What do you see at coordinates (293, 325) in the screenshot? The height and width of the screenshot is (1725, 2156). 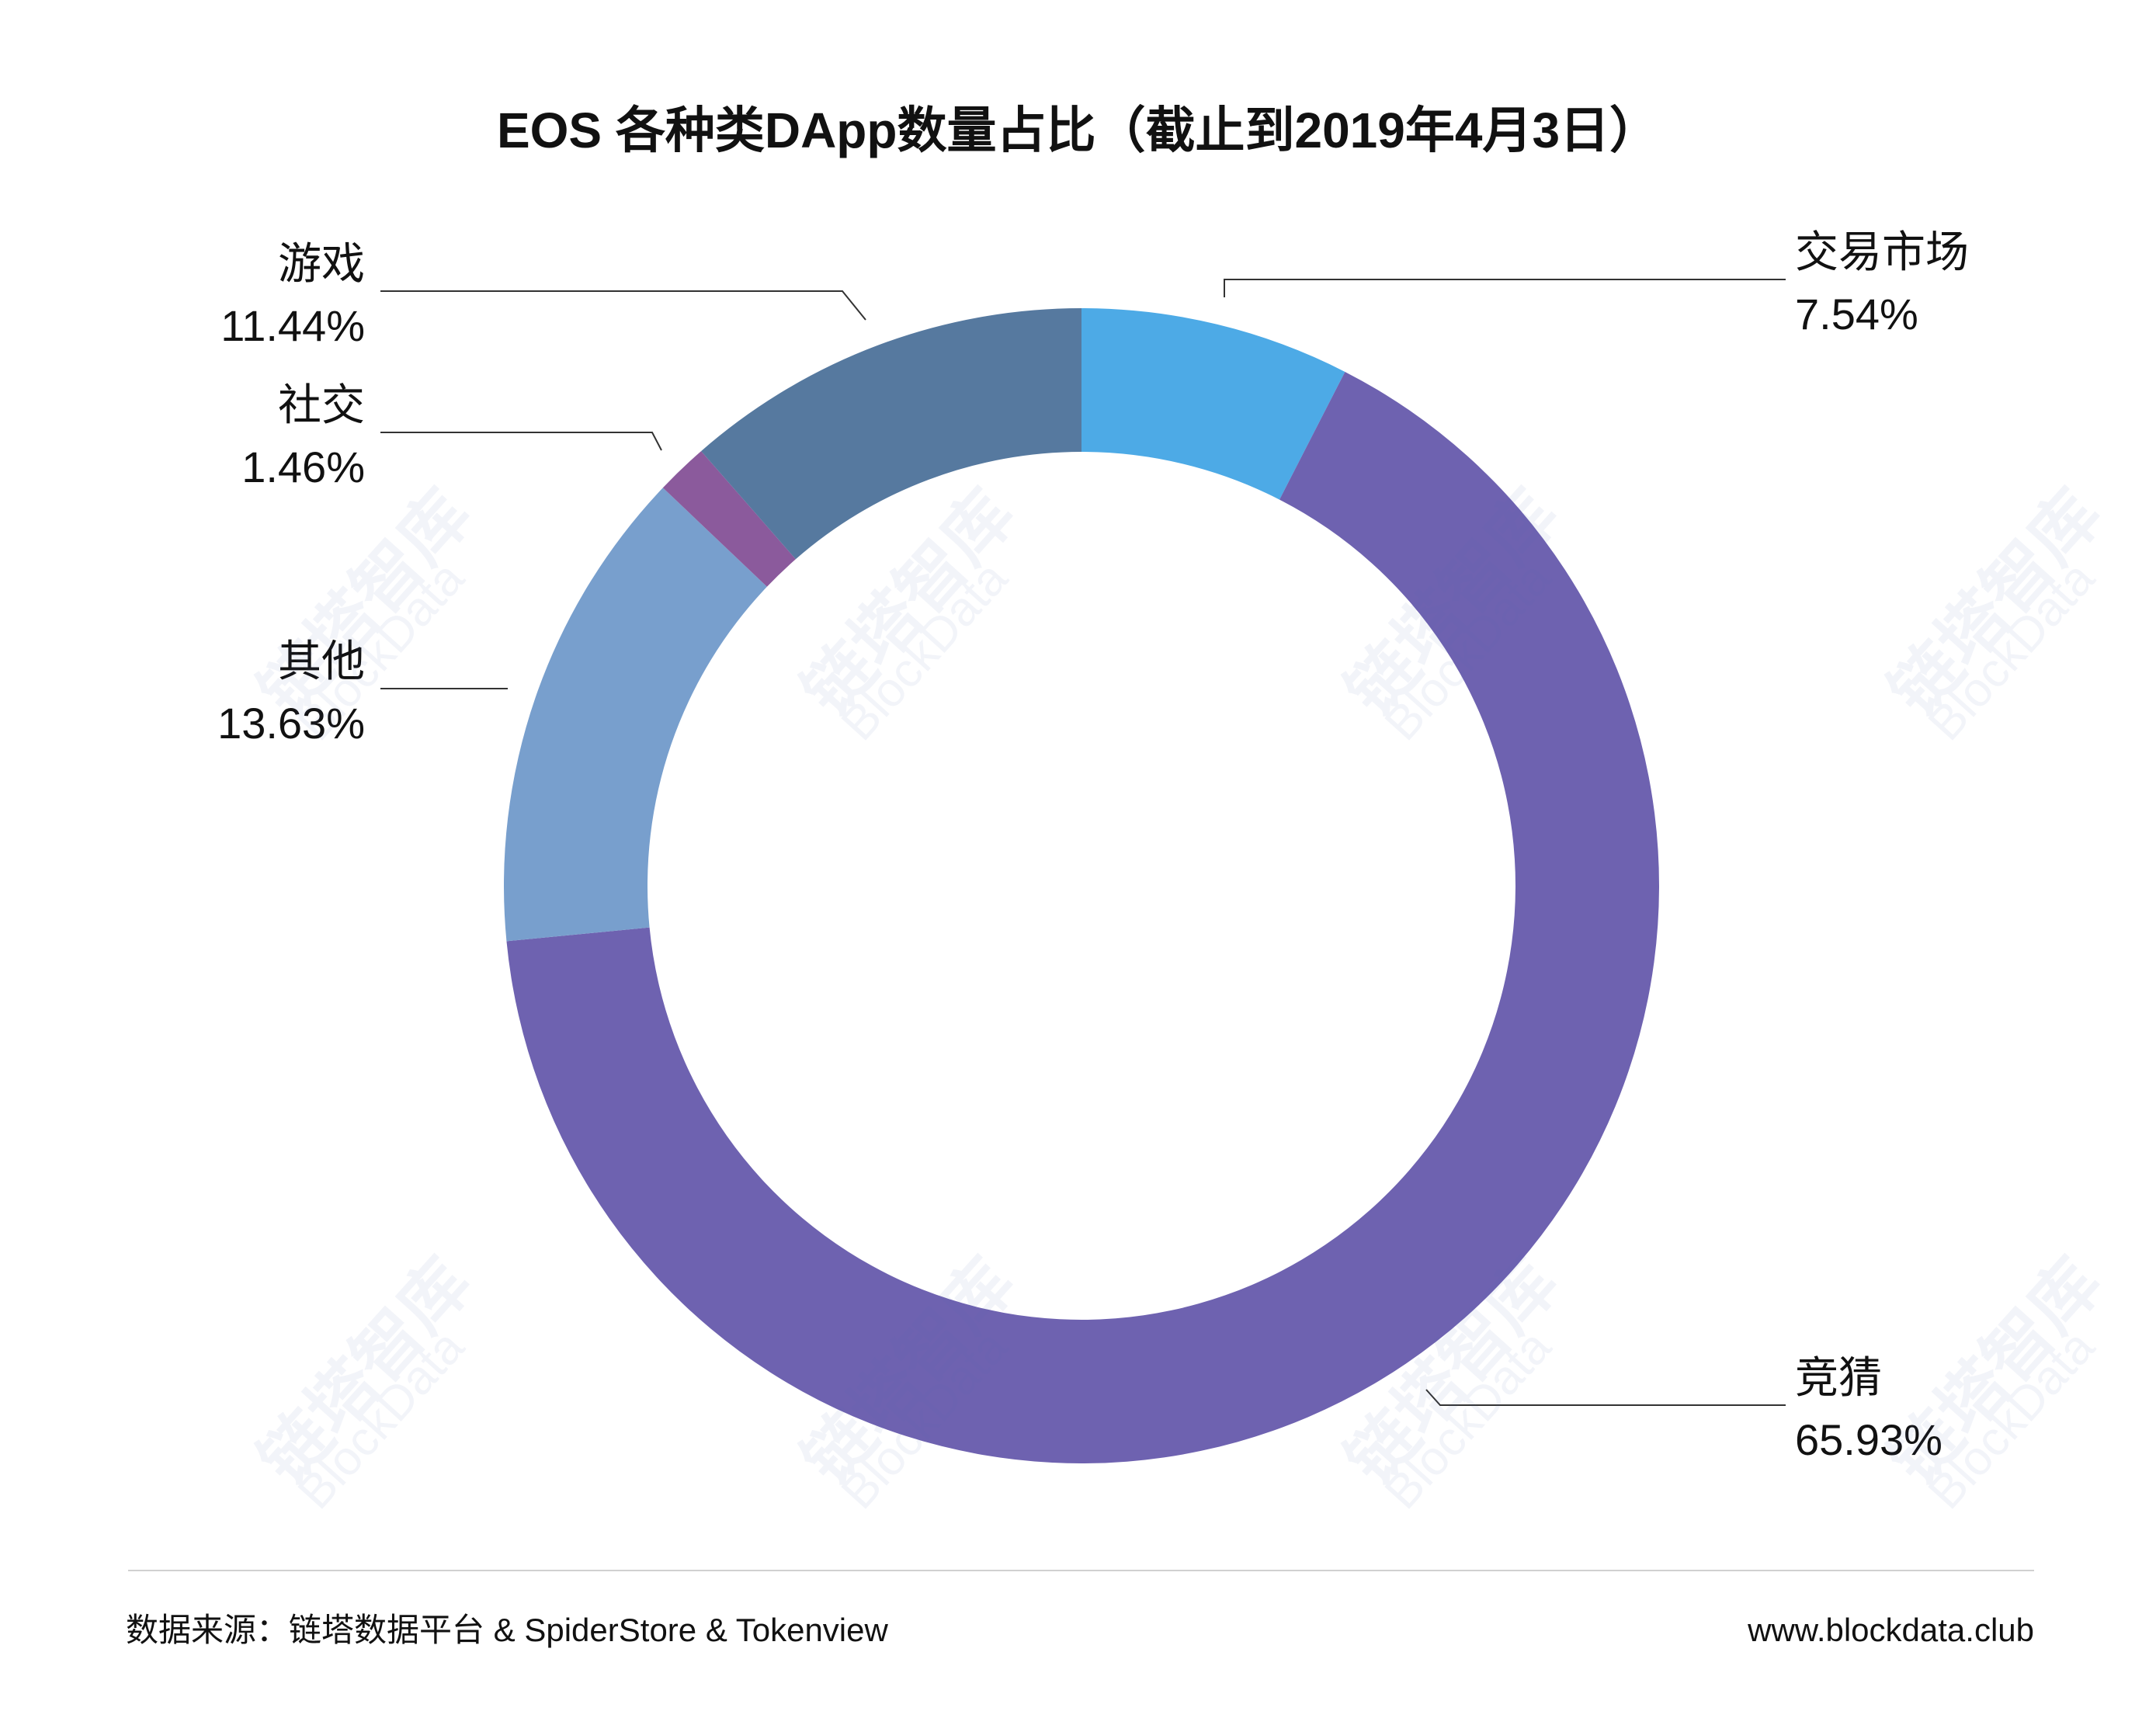 I see `slice-value: 11.44%` at bounding box center [293, 325].